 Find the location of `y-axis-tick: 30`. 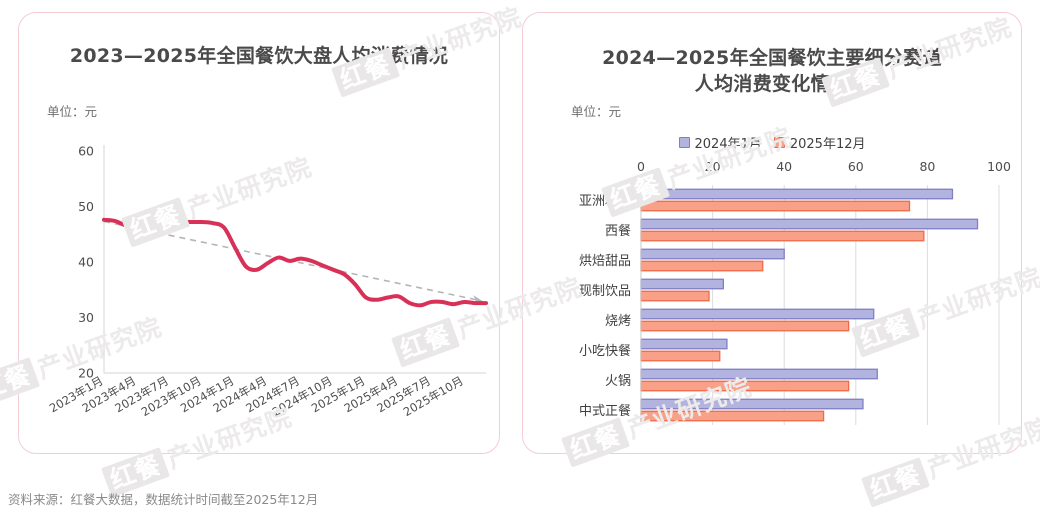

y-axis-tick: 30 is located at coordinates (86, 317).